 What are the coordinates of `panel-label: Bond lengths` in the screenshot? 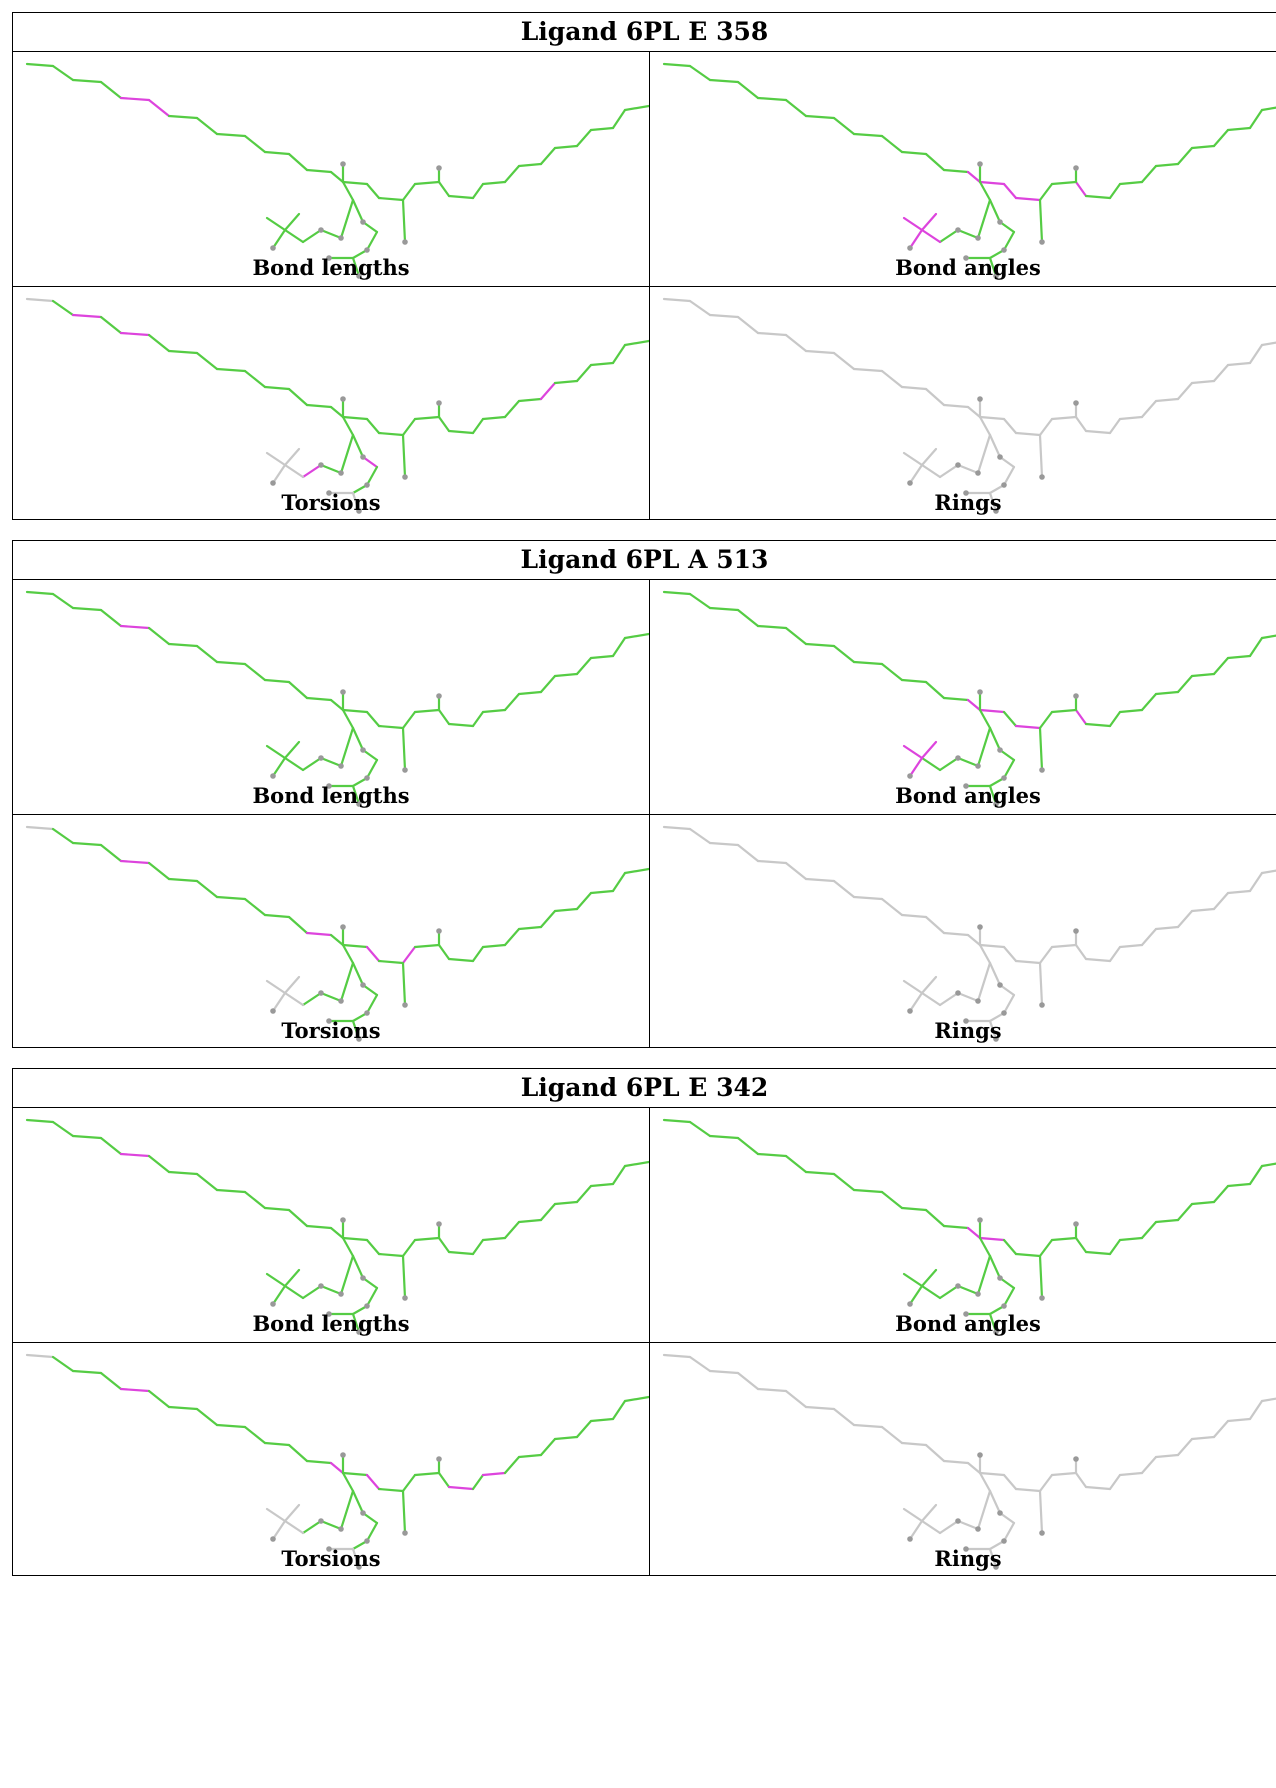 It's located at (331, 795).